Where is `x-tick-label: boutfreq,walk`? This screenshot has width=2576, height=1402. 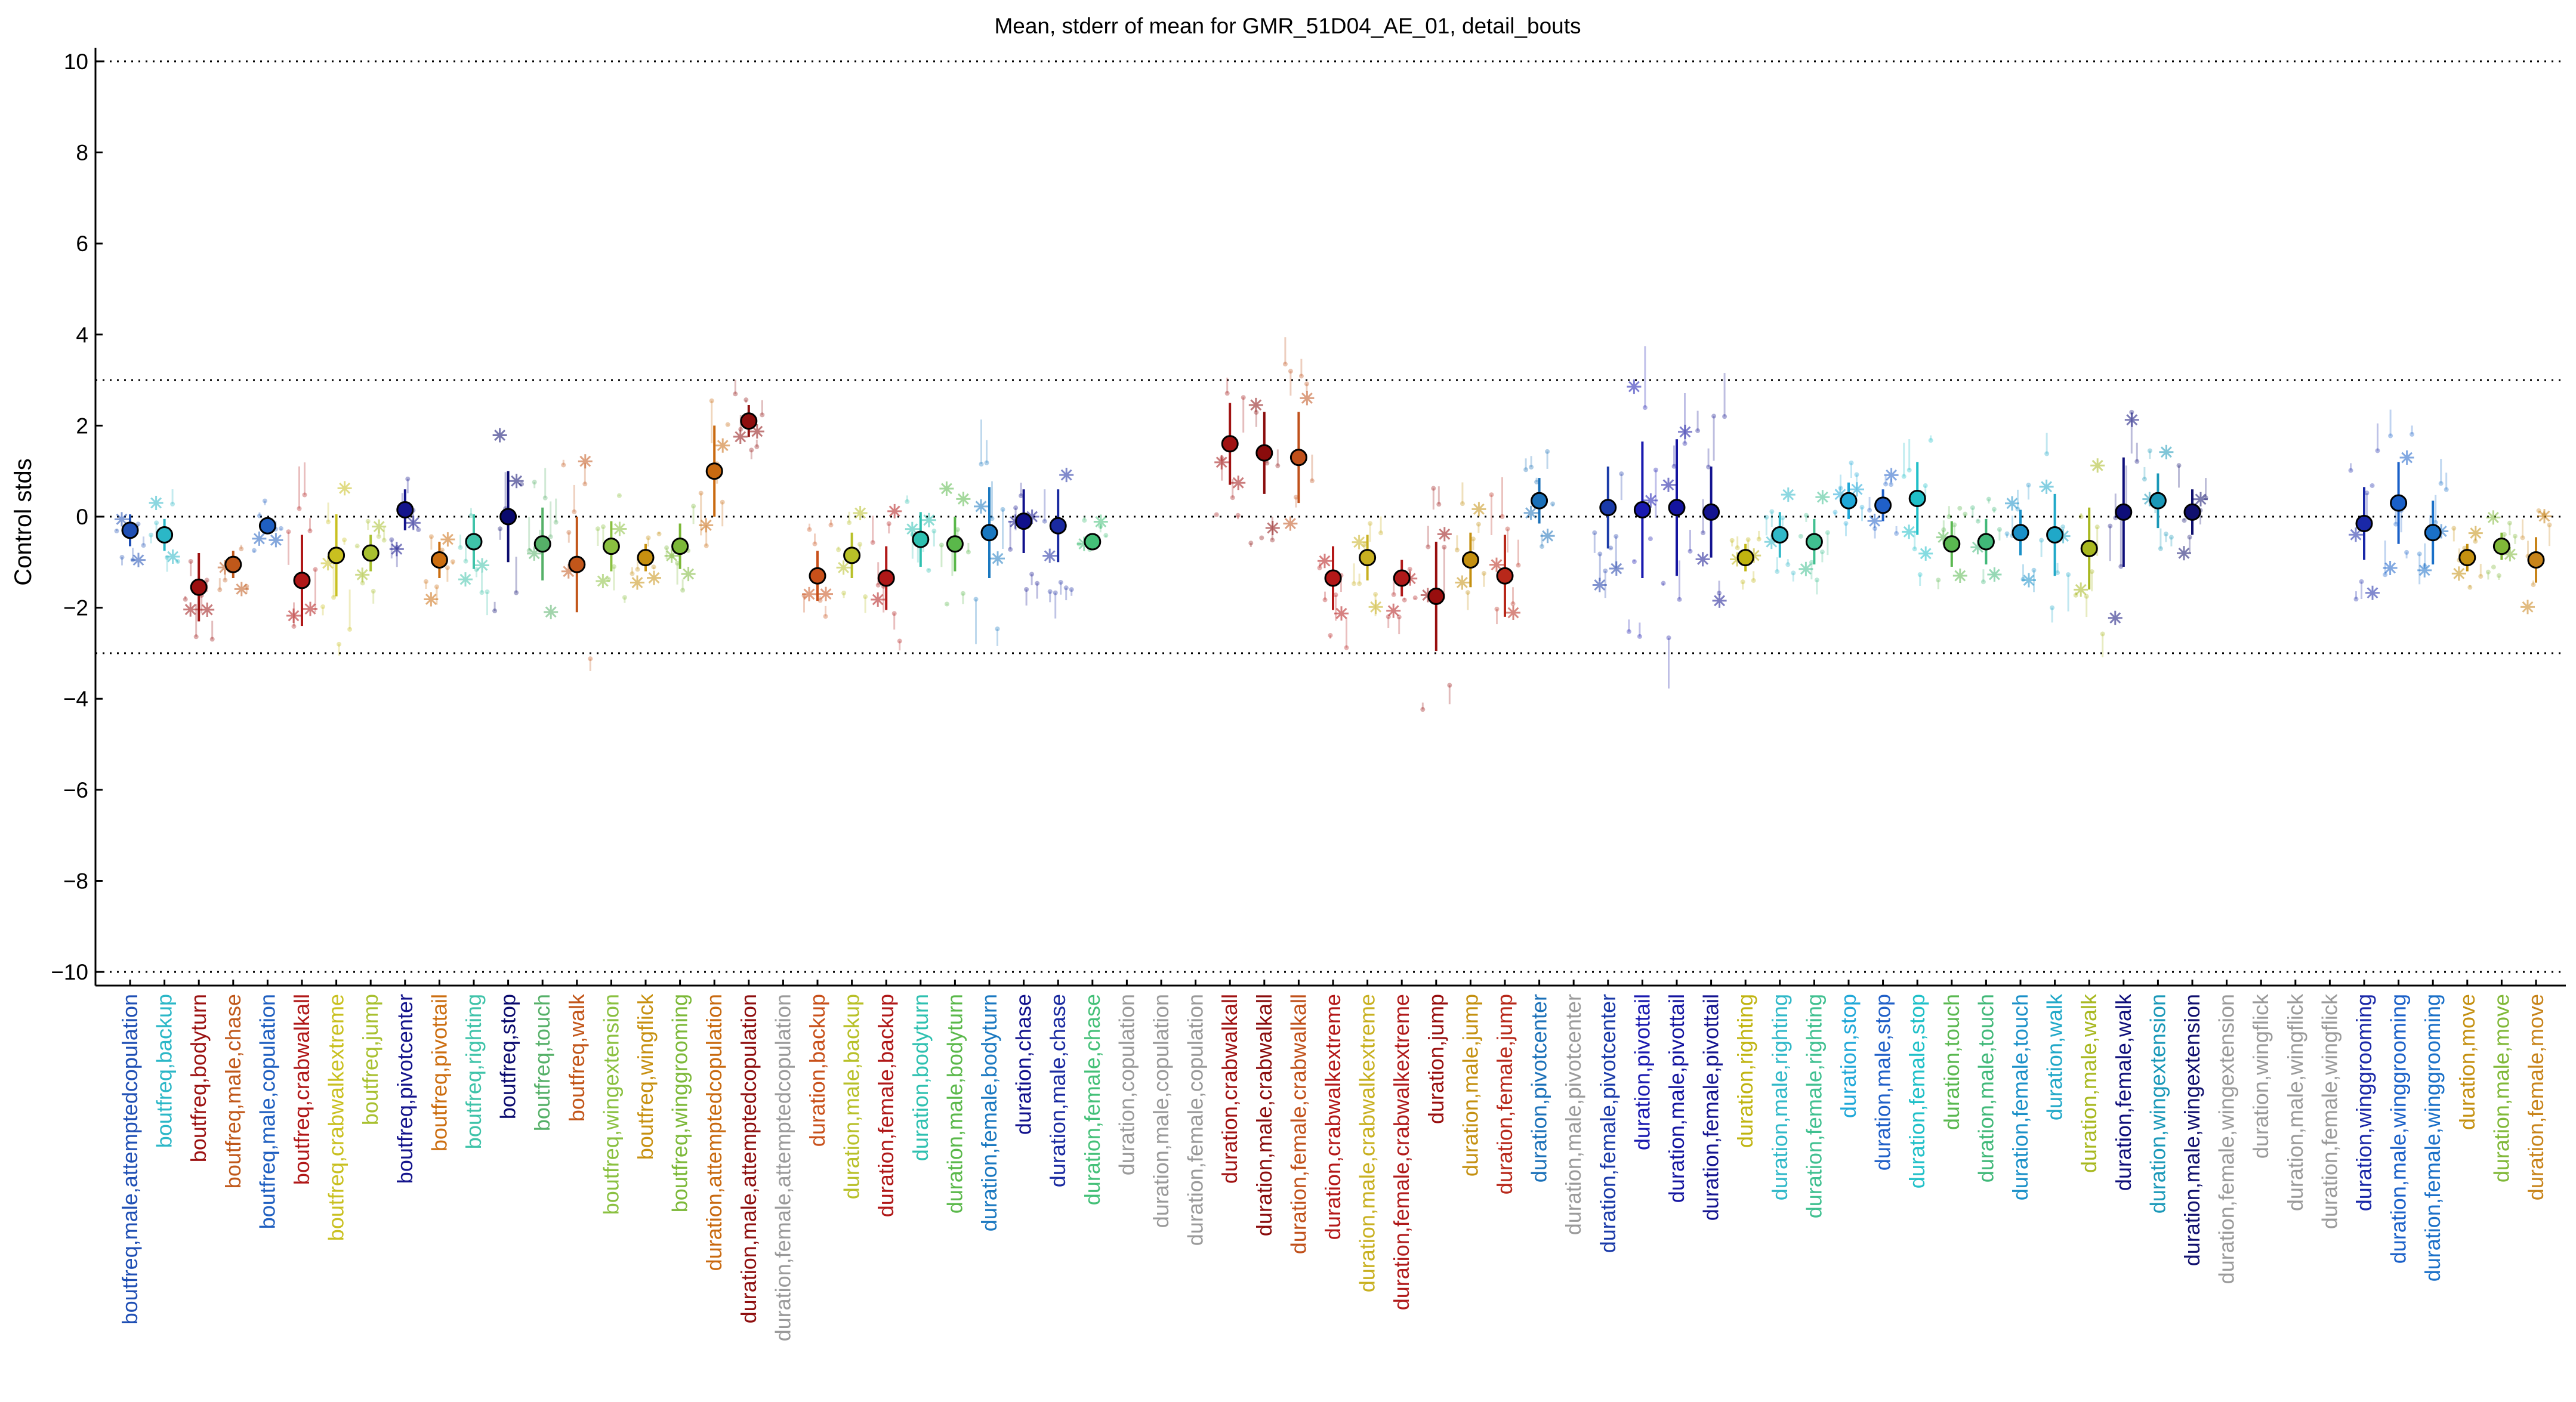
x-tick-label: boutfreq,walk is located at coordinates (576, 1057).